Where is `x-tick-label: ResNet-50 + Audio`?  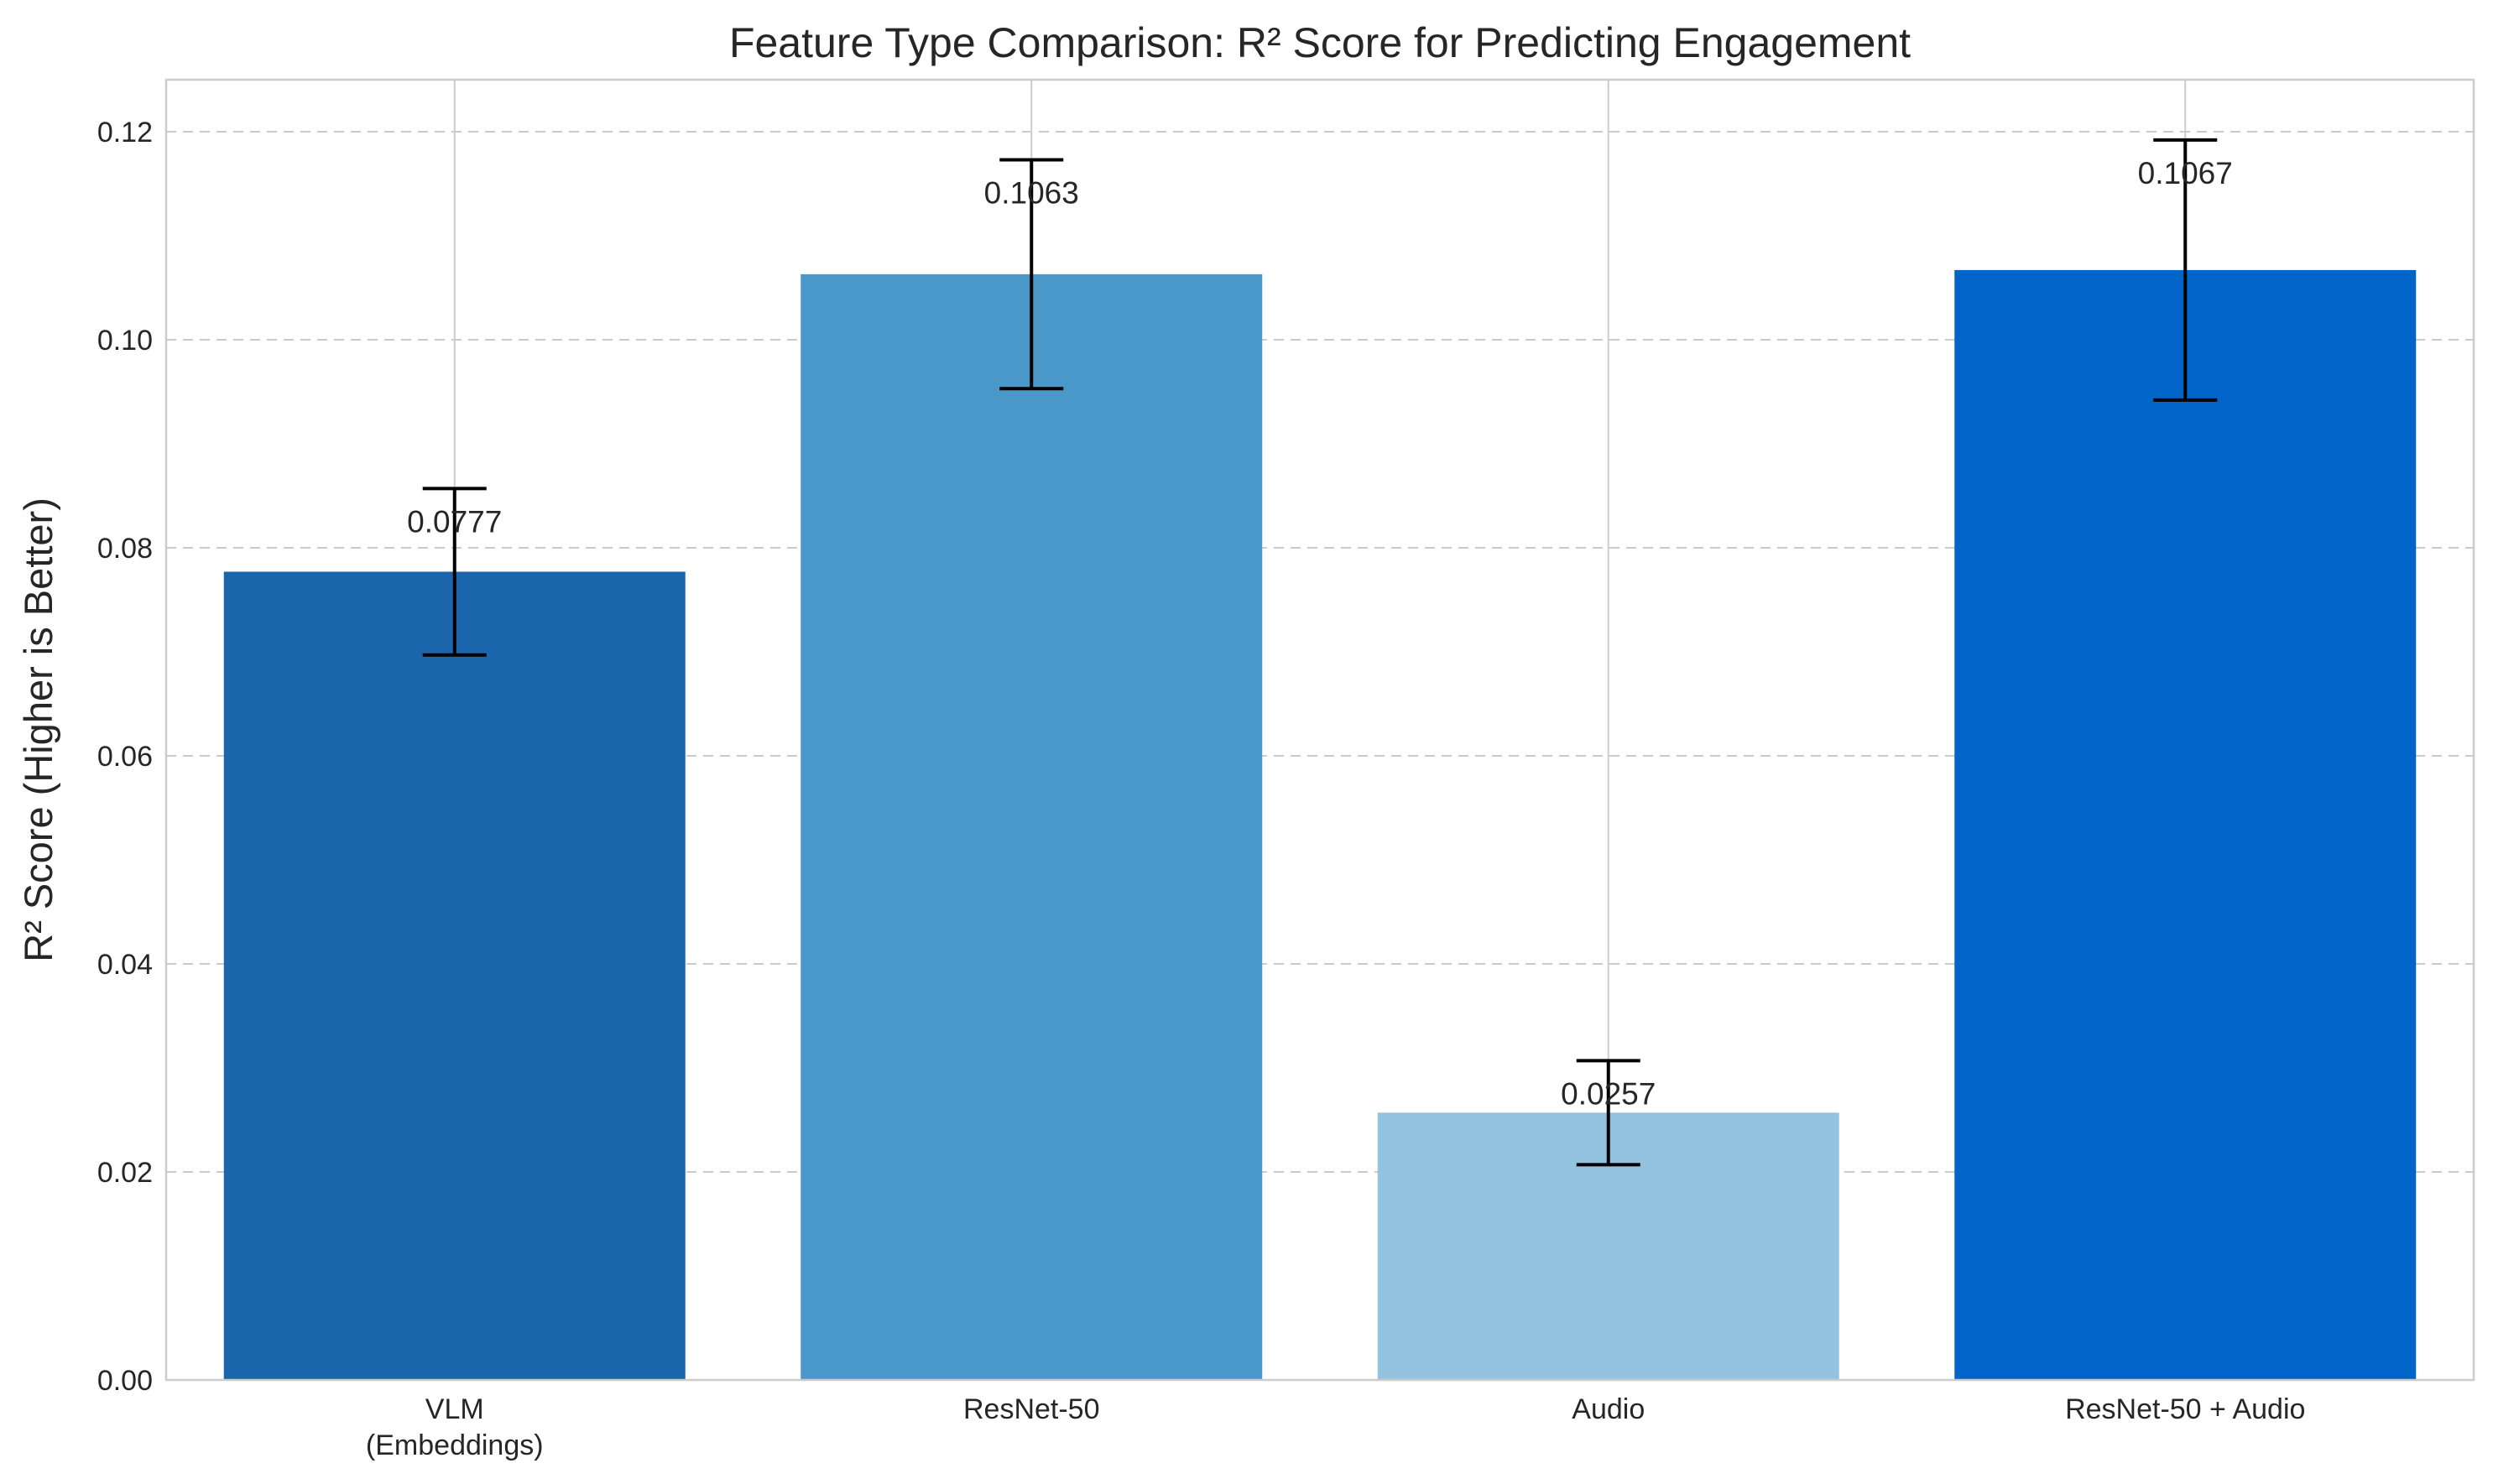 x-tick-label: ResNet-50 + Audio is located at coordinates (2185, 1409).